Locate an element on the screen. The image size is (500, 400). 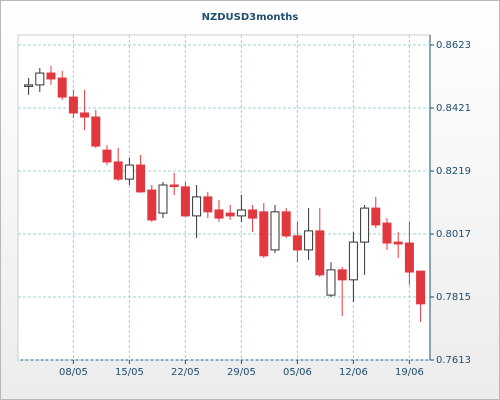
y-tick-label: 0.7815 is located at coordinates (453, 297).